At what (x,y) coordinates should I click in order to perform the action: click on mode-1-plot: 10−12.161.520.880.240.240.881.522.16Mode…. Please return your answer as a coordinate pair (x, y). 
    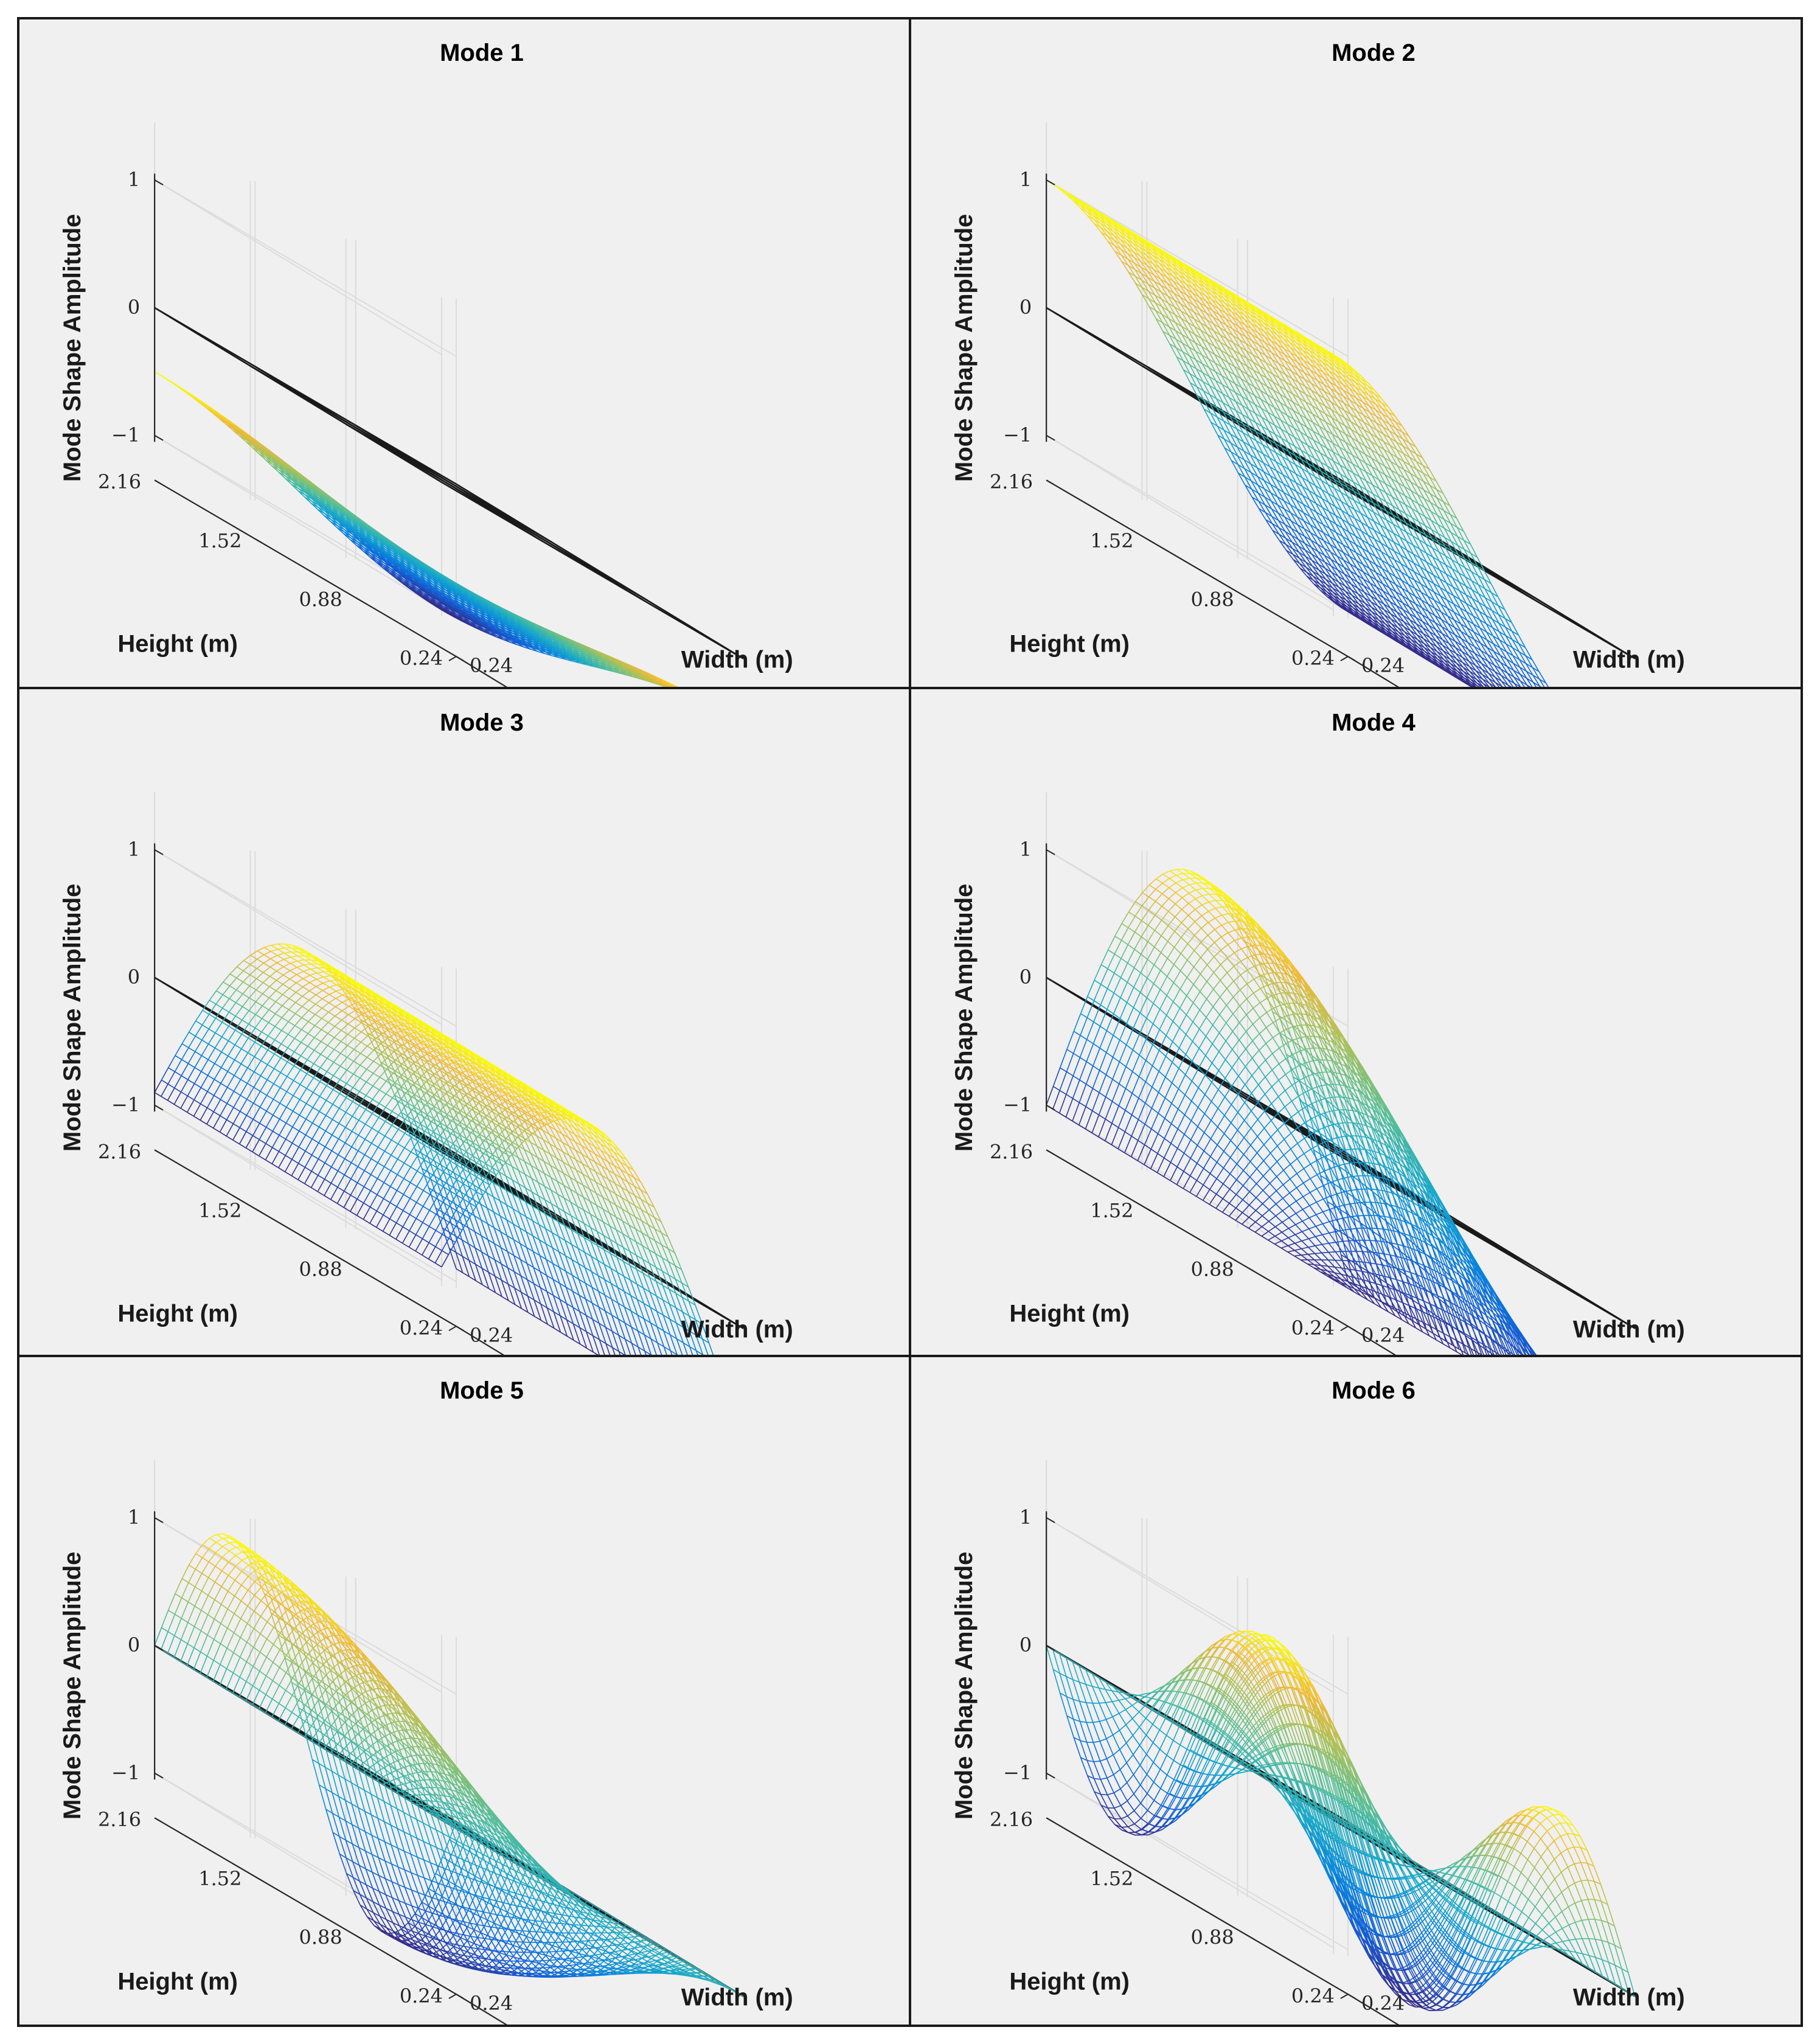
    Looking at the image, I should click on (426, 363).